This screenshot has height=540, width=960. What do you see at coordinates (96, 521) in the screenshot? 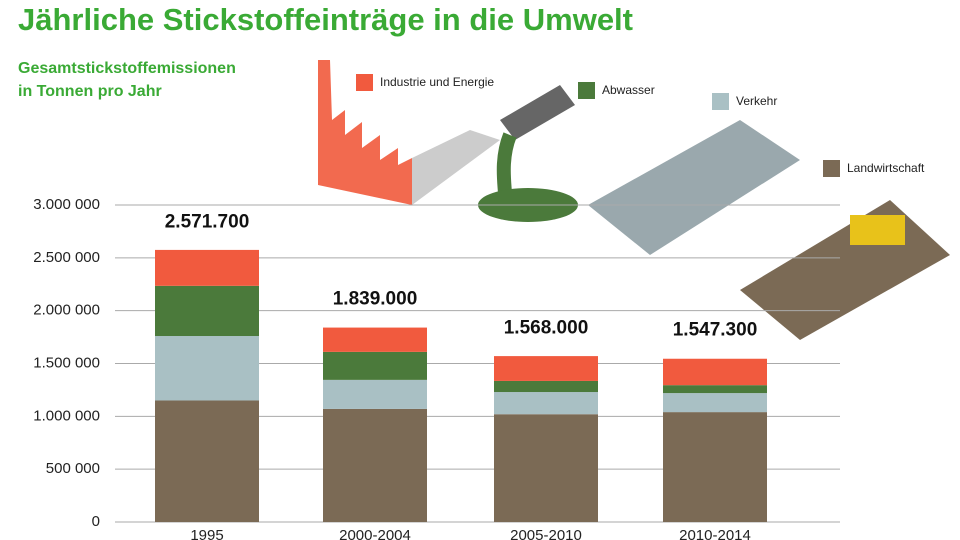
I see `y-tick-label: 0` at bounding box center [96, 521].